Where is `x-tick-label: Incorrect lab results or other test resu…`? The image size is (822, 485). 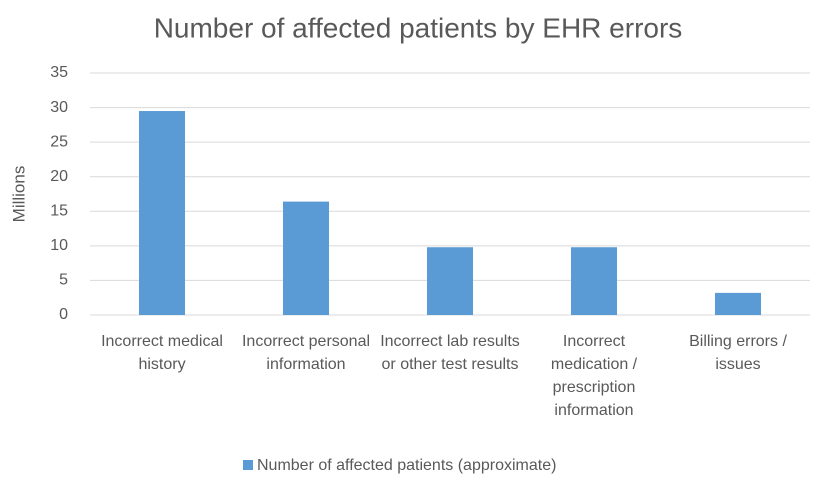 x-tick-label: Incorrect lab results or other test resu… is located at coordinates (450, 353).